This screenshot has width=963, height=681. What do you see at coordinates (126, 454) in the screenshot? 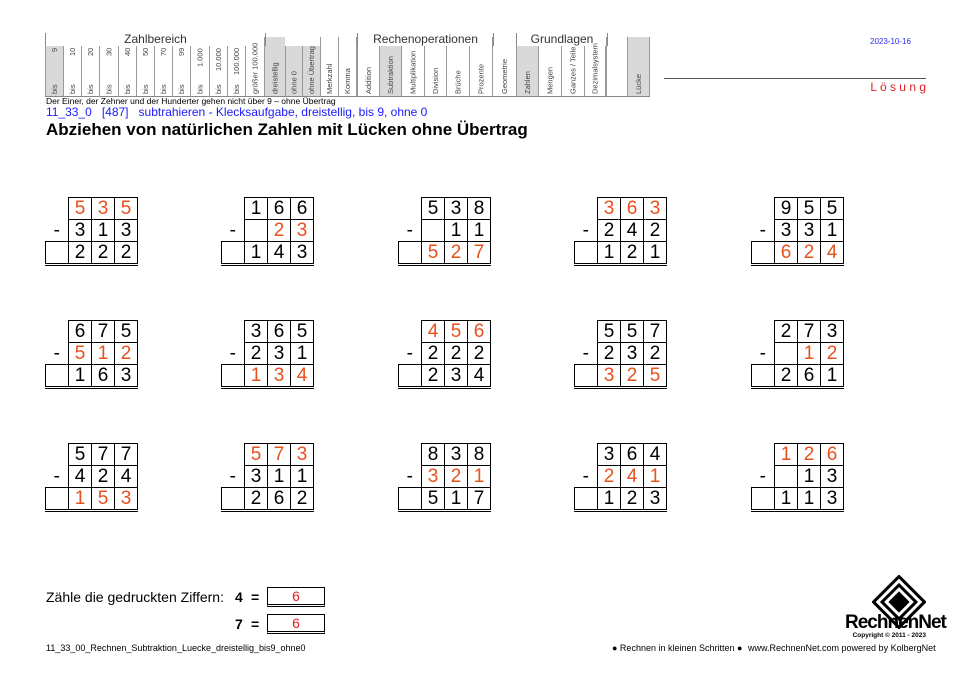
I see `minuend-digit: 7` at bounding box center [126, 454].